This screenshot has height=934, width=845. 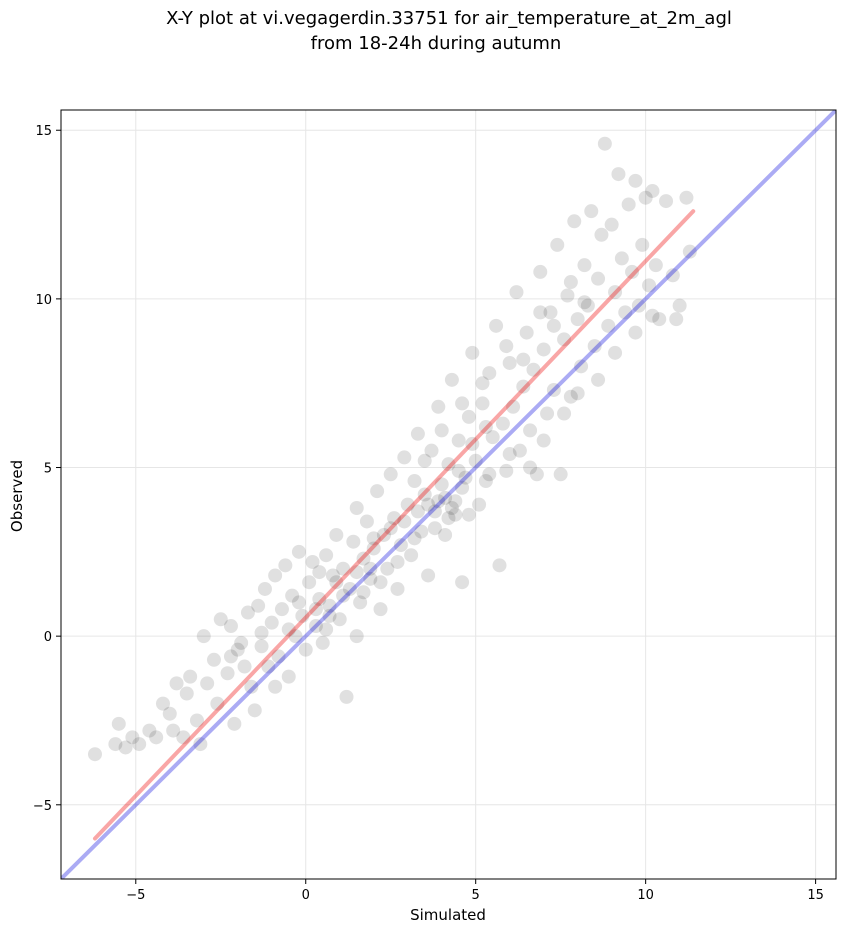 I want to click on y-tick-label-4: 15, so click(x=43, y=131).